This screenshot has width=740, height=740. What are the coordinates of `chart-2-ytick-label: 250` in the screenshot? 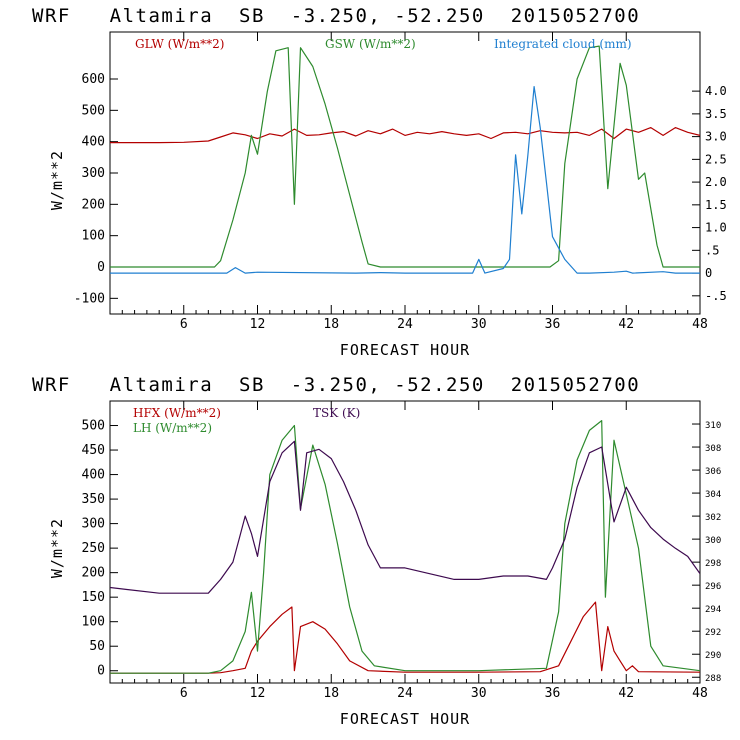 It's located at (93, 548).